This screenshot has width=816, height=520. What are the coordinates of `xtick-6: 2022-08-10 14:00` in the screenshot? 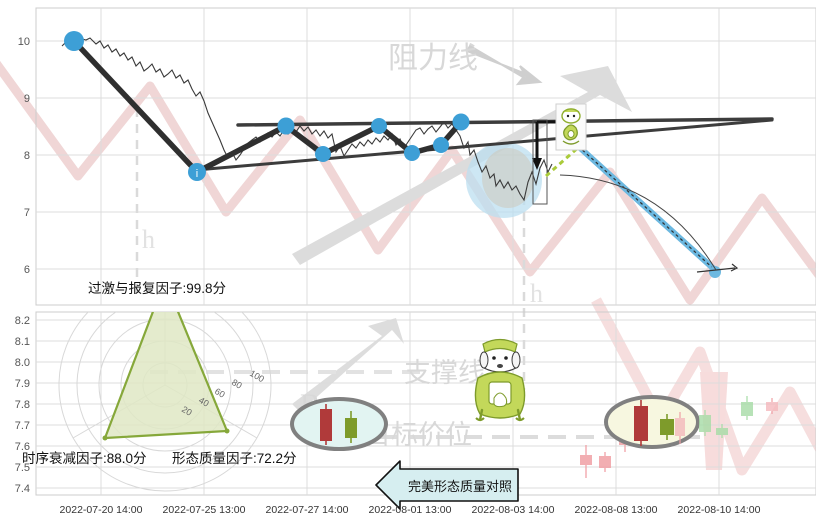 It's located at (719, 510).